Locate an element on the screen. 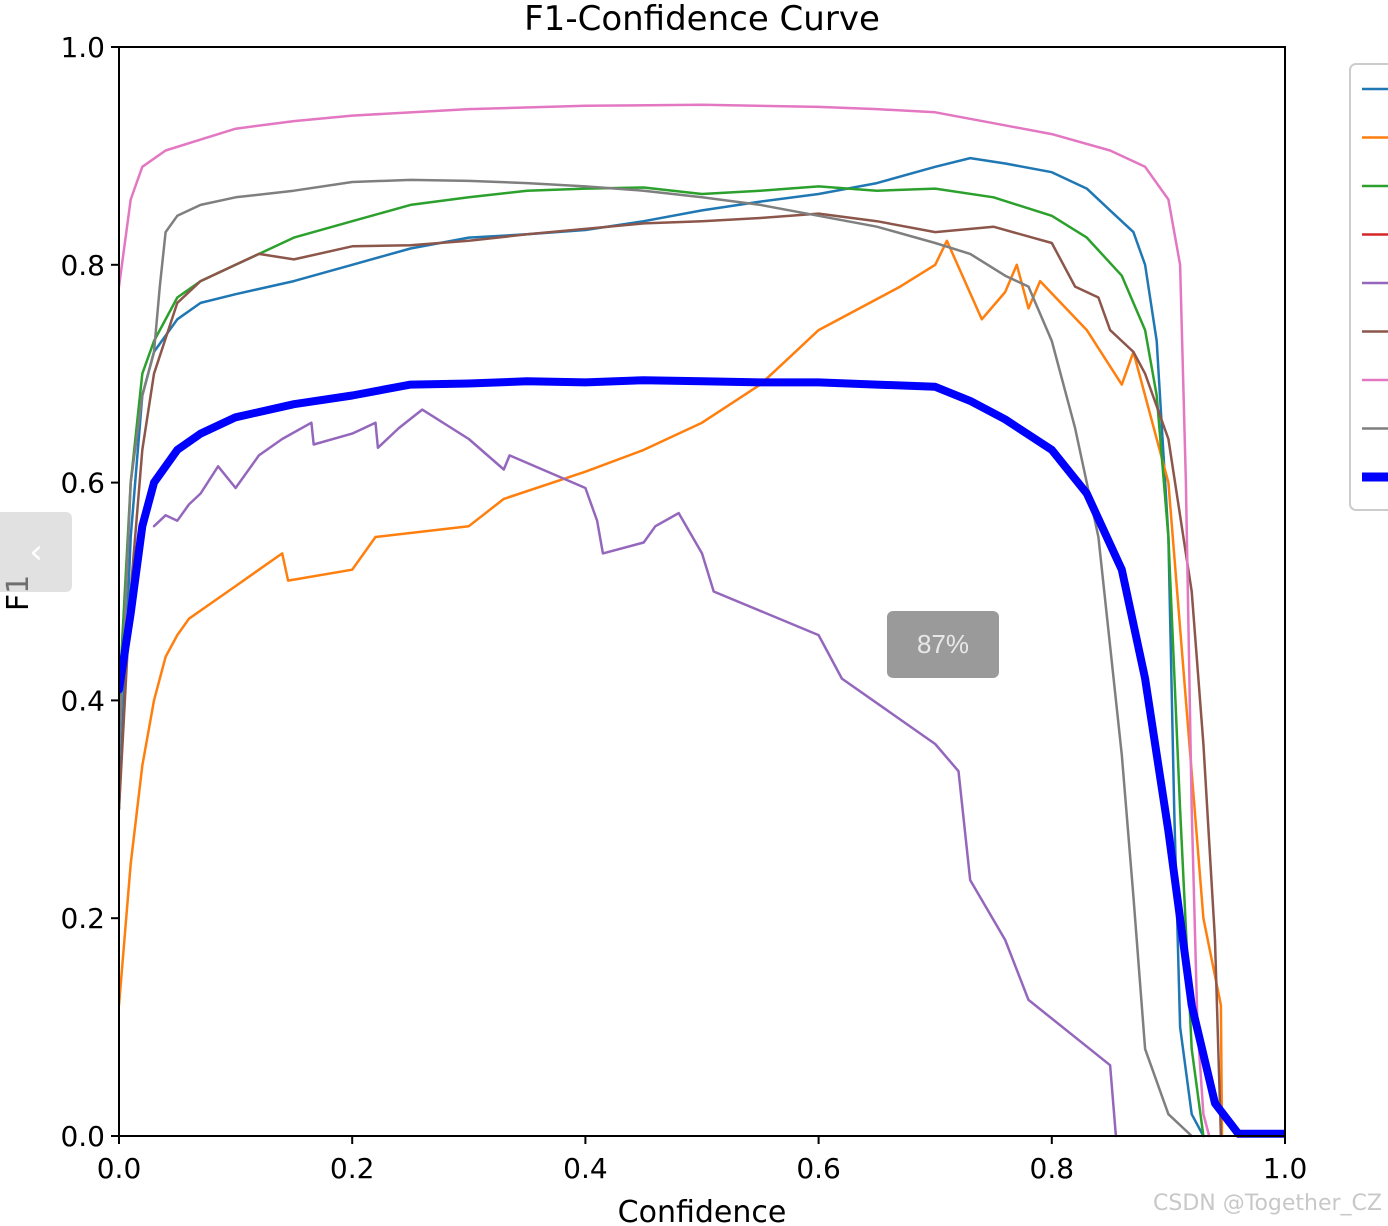 The height and width of the screenshot is (1226, 1388). previous-image-button: ‹ is located at coordinates (36, 552).